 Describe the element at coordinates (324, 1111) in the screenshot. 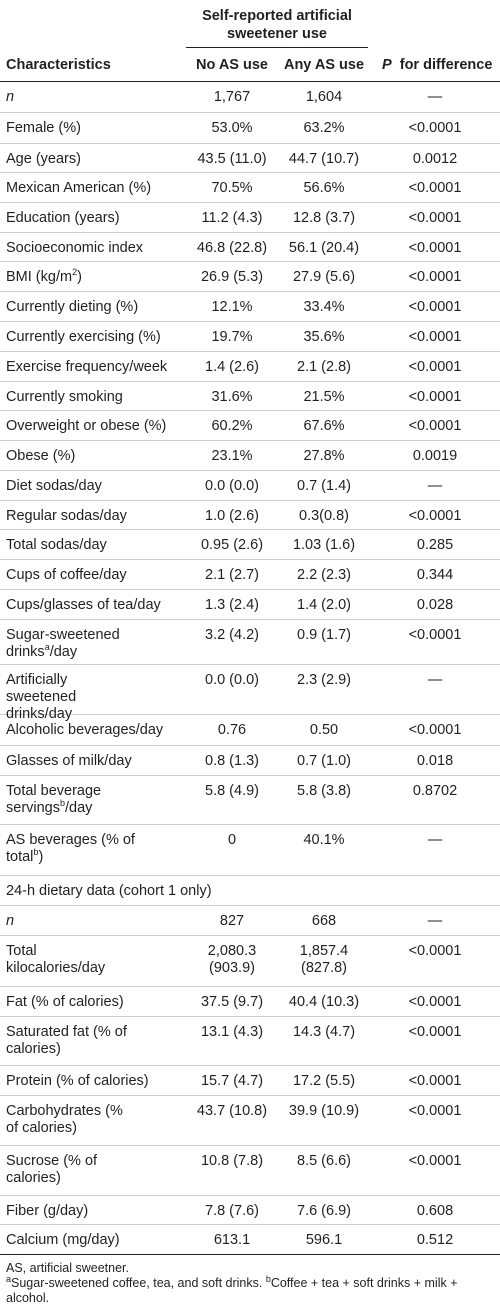

I see `row-value-any-as: 39.9 (10.9)` at that location.